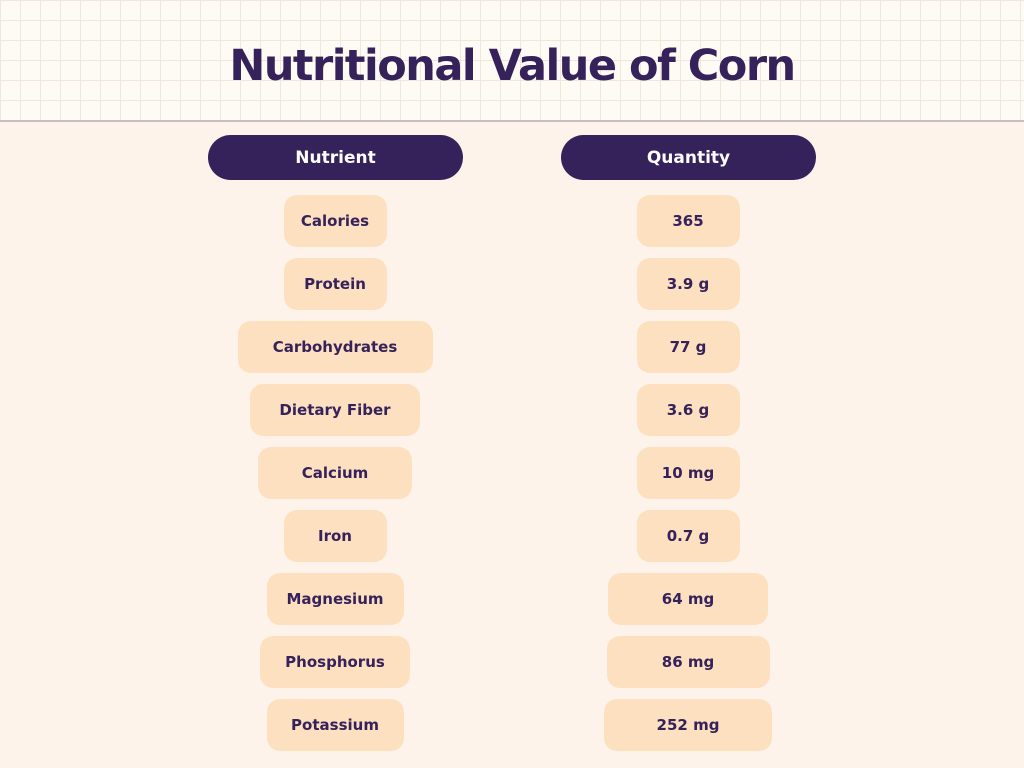  I want to click on quantity-column-header: Quantity, so click(688, 157).